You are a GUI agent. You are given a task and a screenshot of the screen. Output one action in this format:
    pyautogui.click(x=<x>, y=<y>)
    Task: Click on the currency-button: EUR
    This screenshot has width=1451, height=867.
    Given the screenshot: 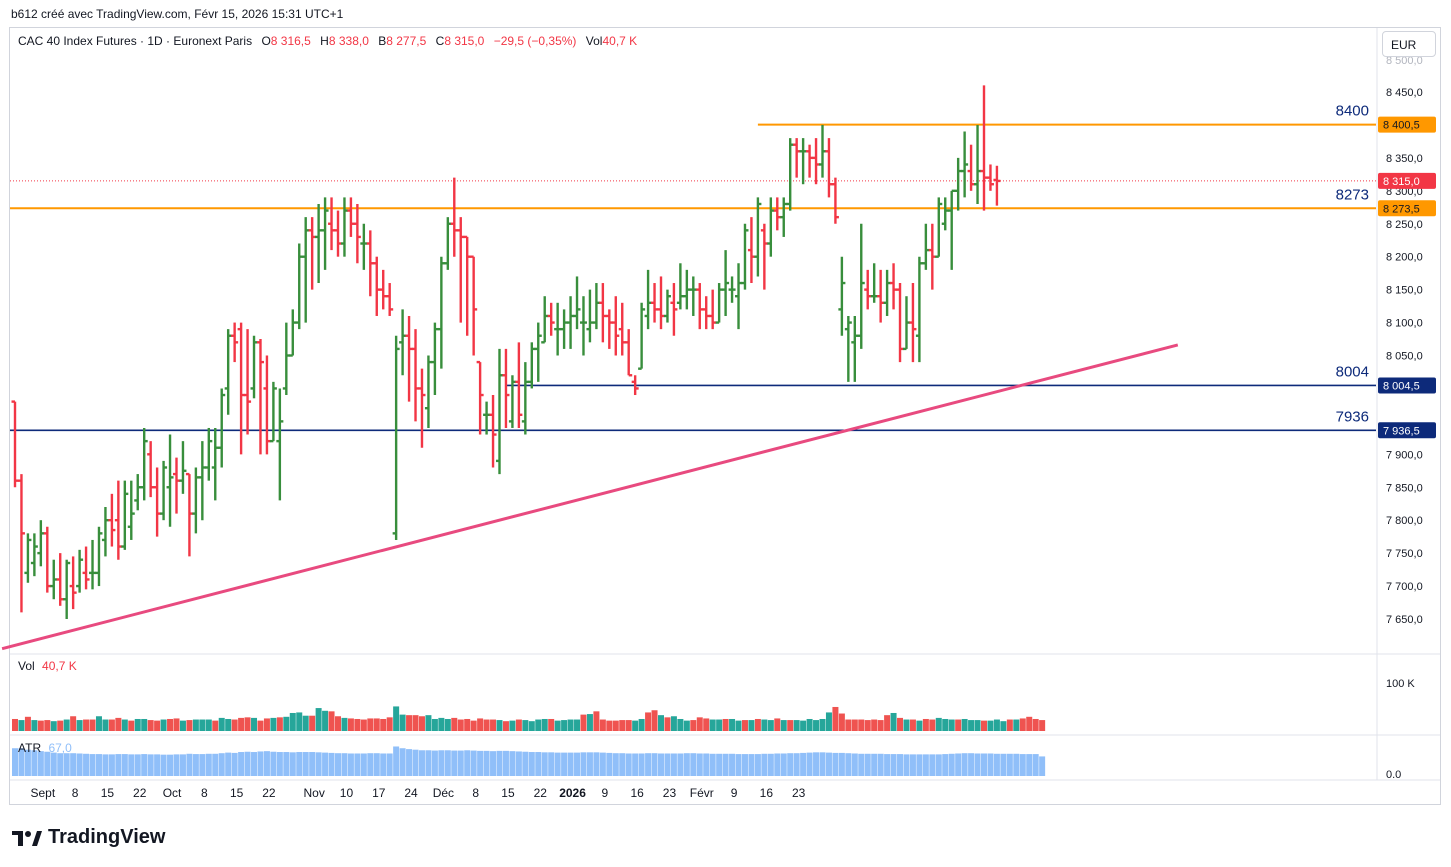 What is the action you would take?
    pyautogui.click(x=1409, y=44)
    